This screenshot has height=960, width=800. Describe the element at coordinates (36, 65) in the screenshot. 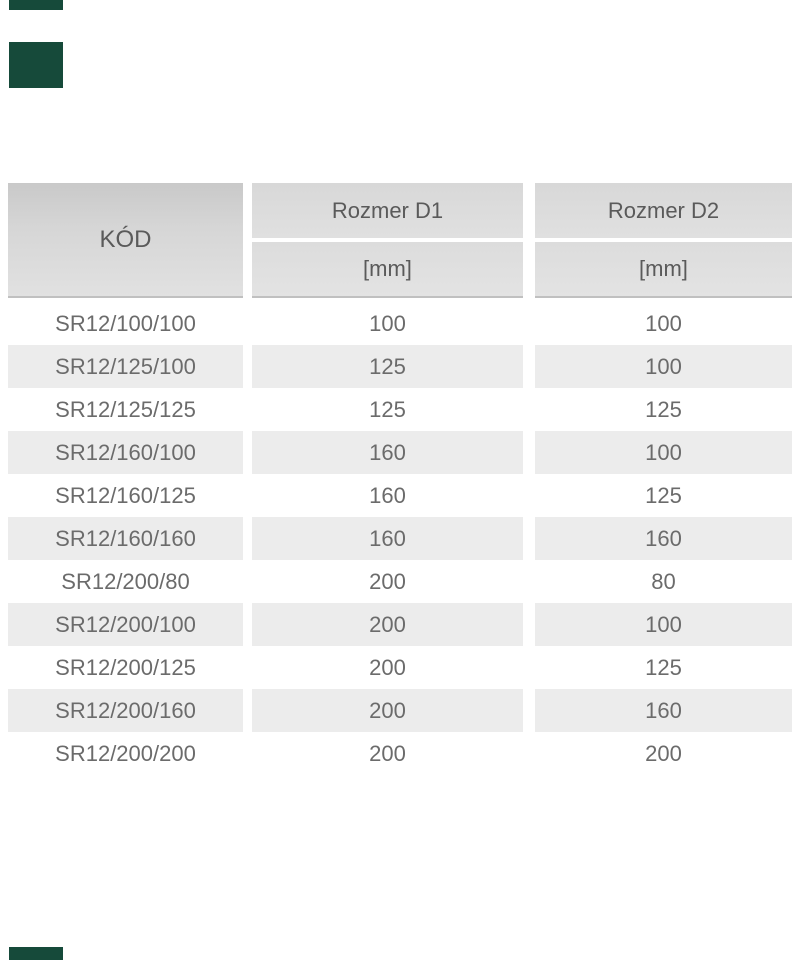

I see `cropped-content-top-block` at that location.